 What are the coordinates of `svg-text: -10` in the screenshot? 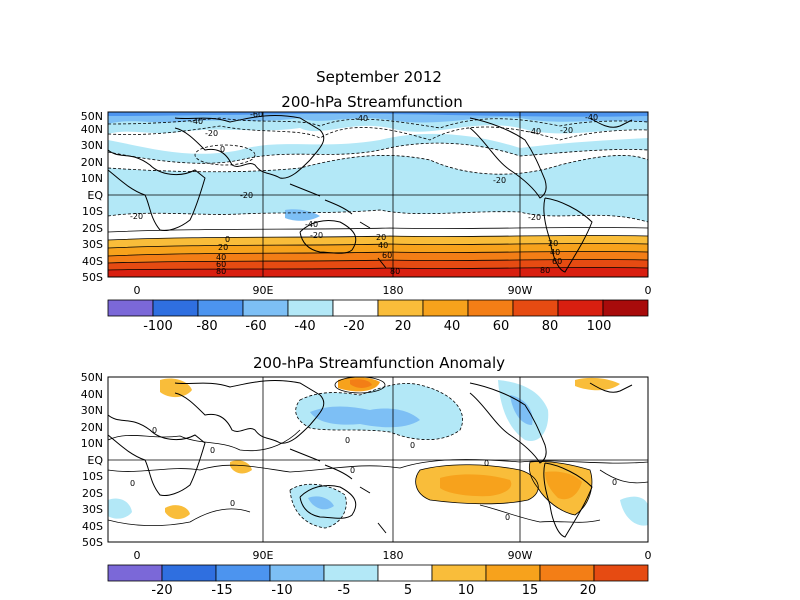 It's located at (281, 590).